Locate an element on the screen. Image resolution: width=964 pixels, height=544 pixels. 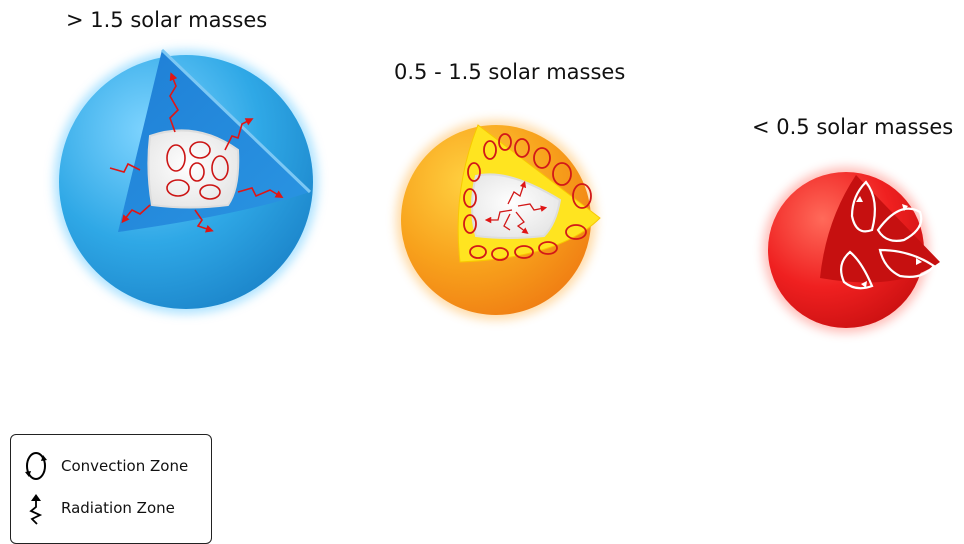
radiation-zigzag-icon is located at coordinates (36, 509).